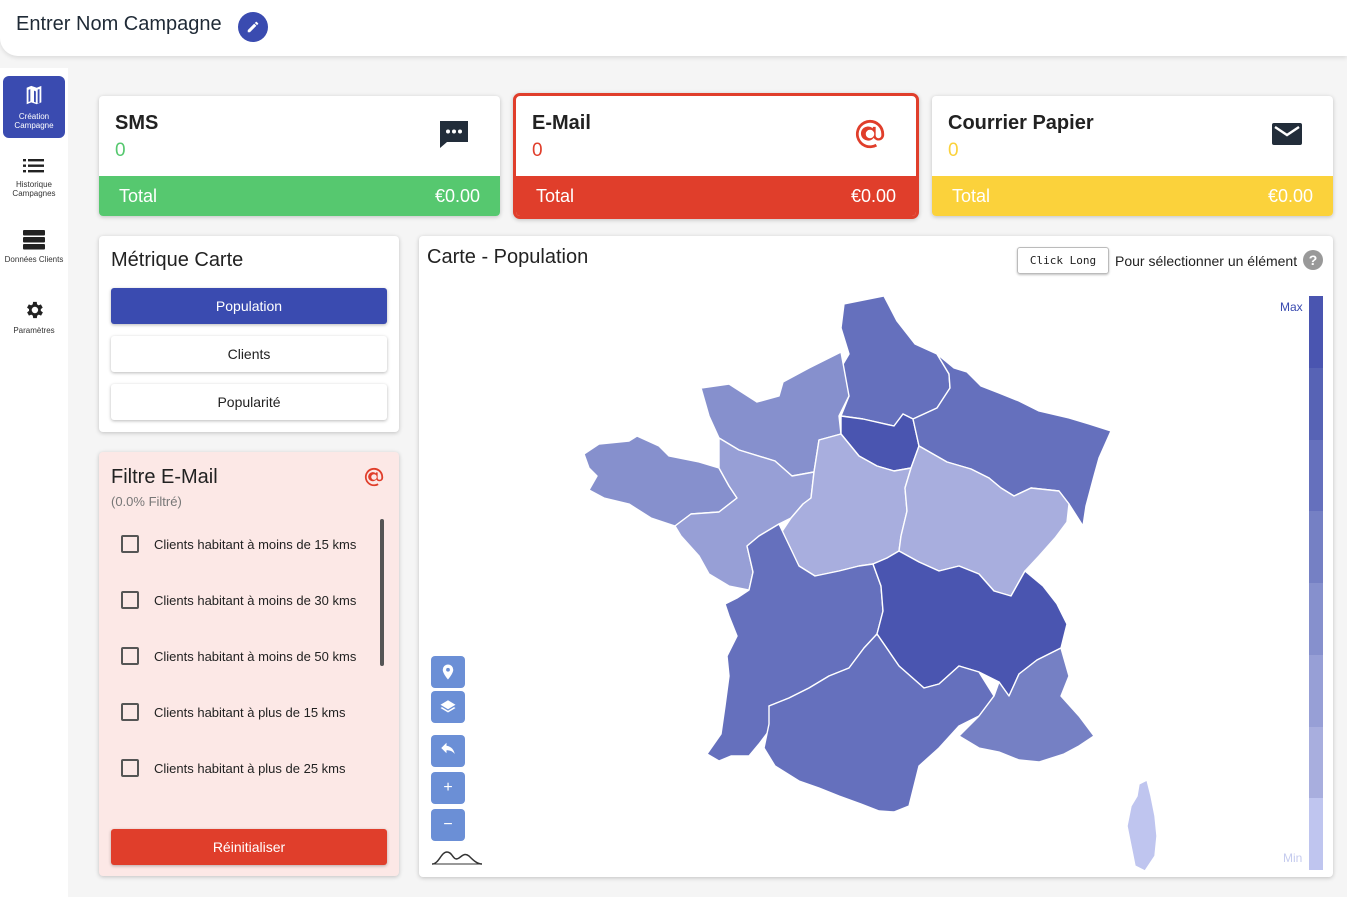  I want to click on legend-scale, so click(1316, 583).